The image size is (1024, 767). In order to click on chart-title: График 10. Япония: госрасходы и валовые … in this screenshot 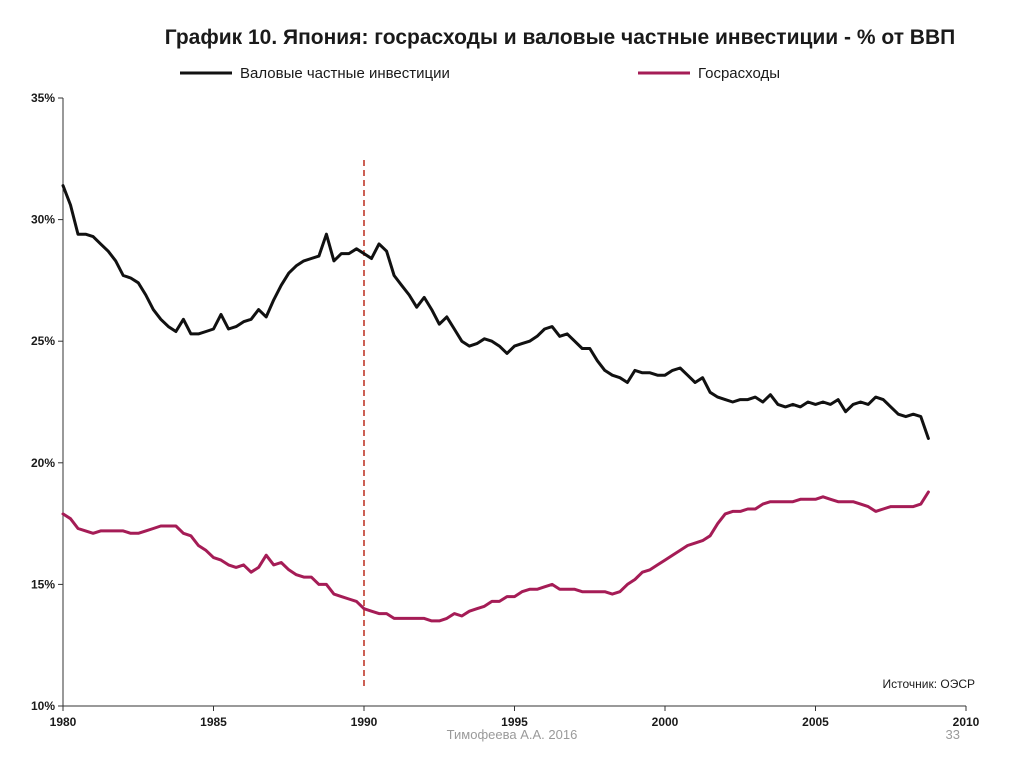, I will do `click(560, 37)`.